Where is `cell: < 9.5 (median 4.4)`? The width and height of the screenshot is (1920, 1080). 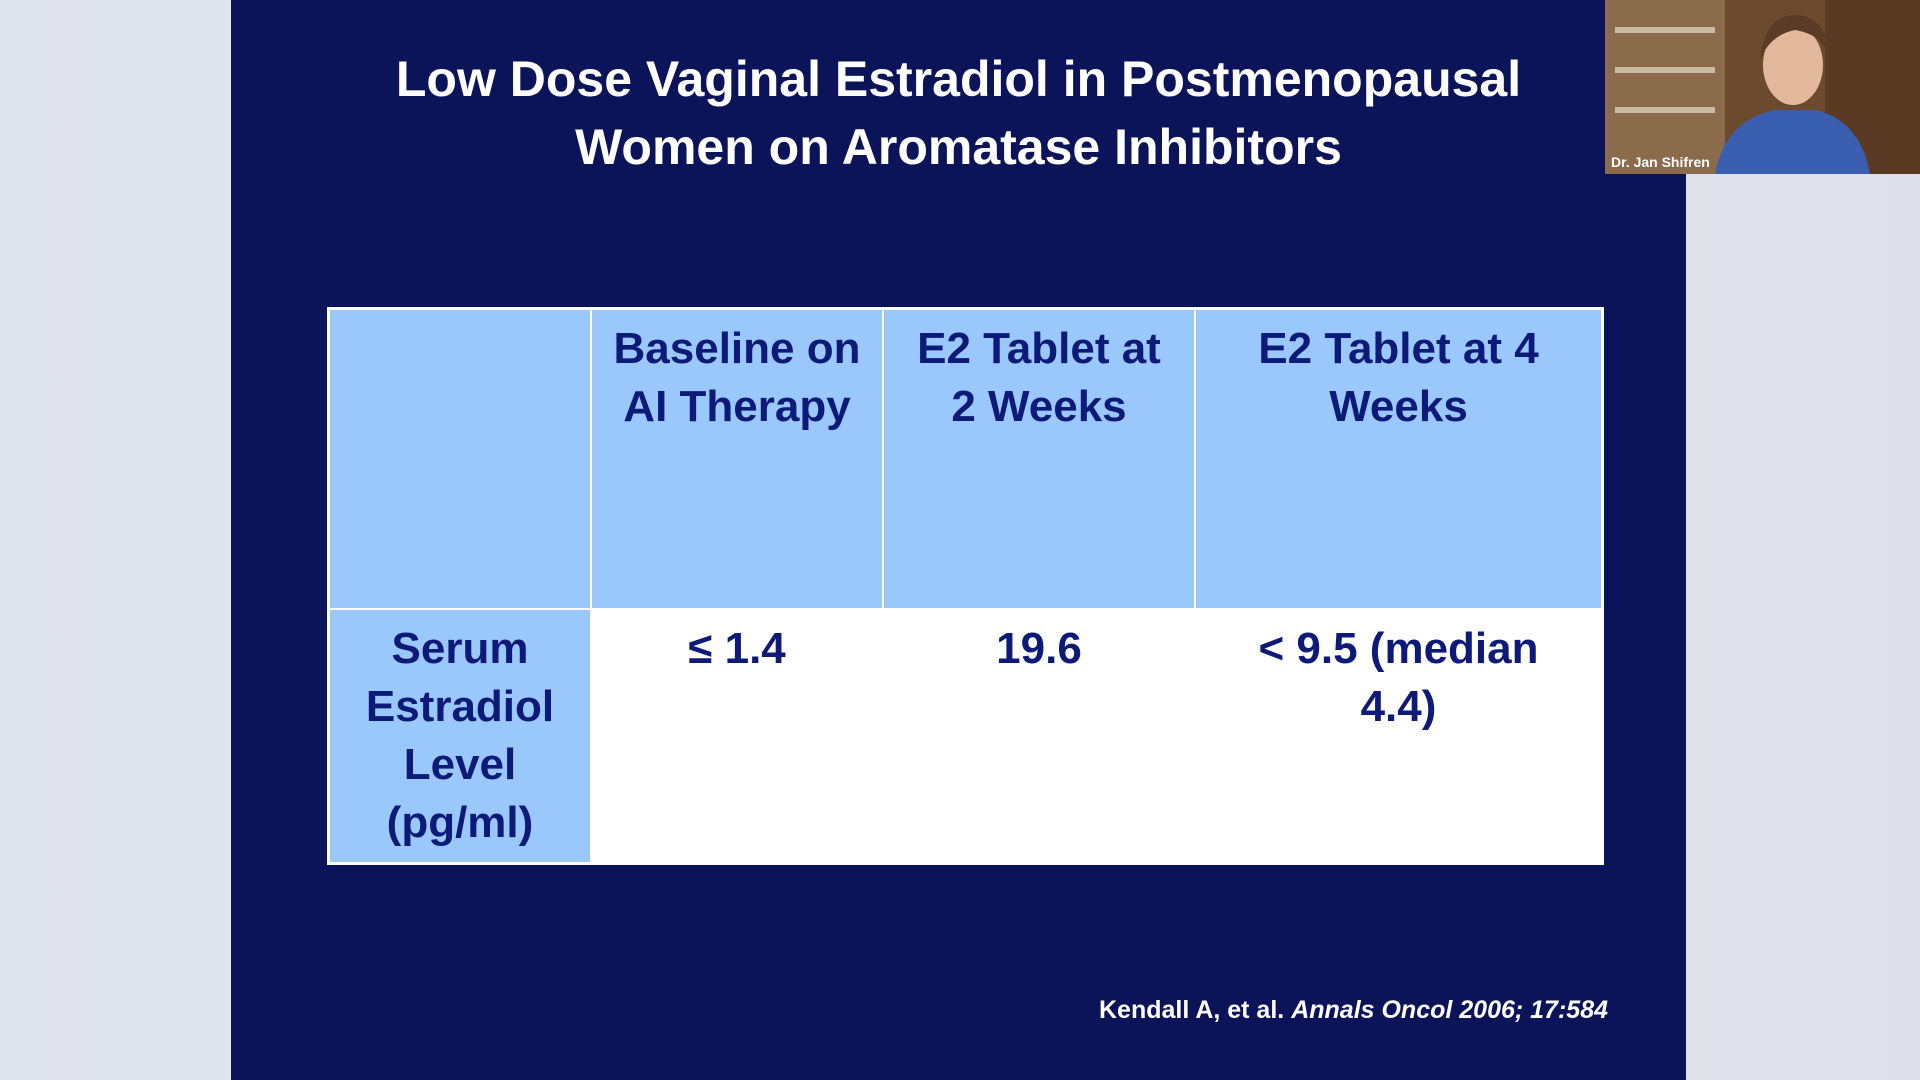 cell: < 9.5 (median 4.4) is located at coordinates (1399, 735).